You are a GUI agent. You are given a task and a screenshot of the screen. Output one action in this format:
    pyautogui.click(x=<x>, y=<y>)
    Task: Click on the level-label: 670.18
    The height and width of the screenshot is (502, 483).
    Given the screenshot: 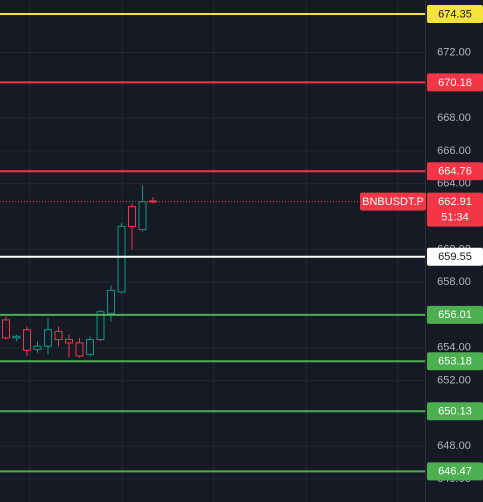 What is the action you would take?
    pyautogui.click(x=455, y=83)
    